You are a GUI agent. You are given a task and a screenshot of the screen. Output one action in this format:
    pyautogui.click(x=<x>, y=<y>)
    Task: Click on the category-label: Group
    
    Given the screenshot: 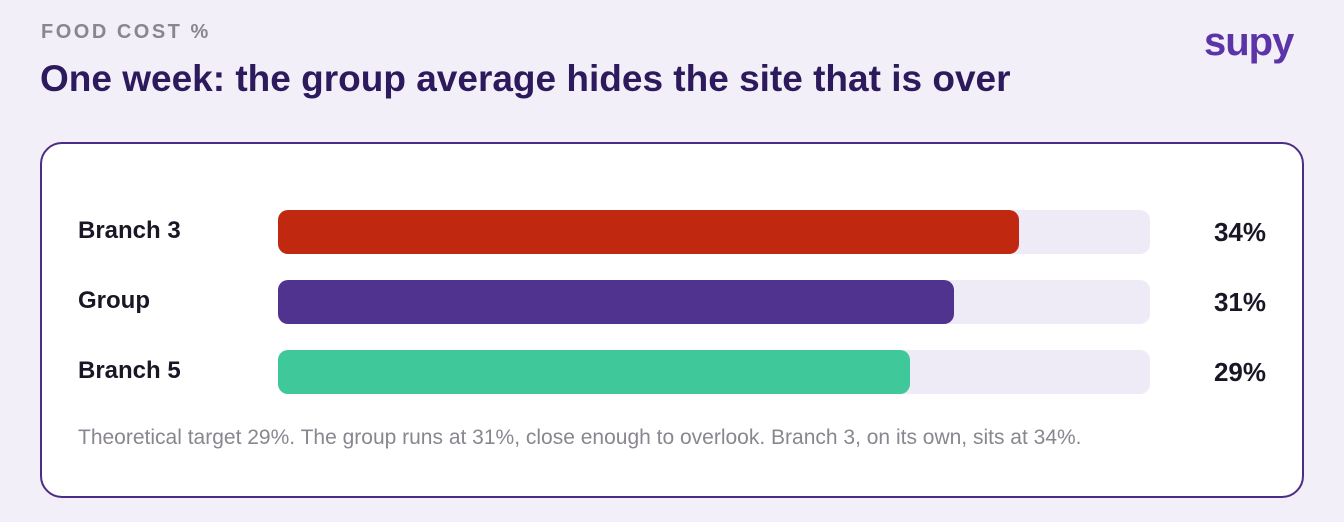 What is the action you would take?
    pyautogui.click(x=114, y=300)
    